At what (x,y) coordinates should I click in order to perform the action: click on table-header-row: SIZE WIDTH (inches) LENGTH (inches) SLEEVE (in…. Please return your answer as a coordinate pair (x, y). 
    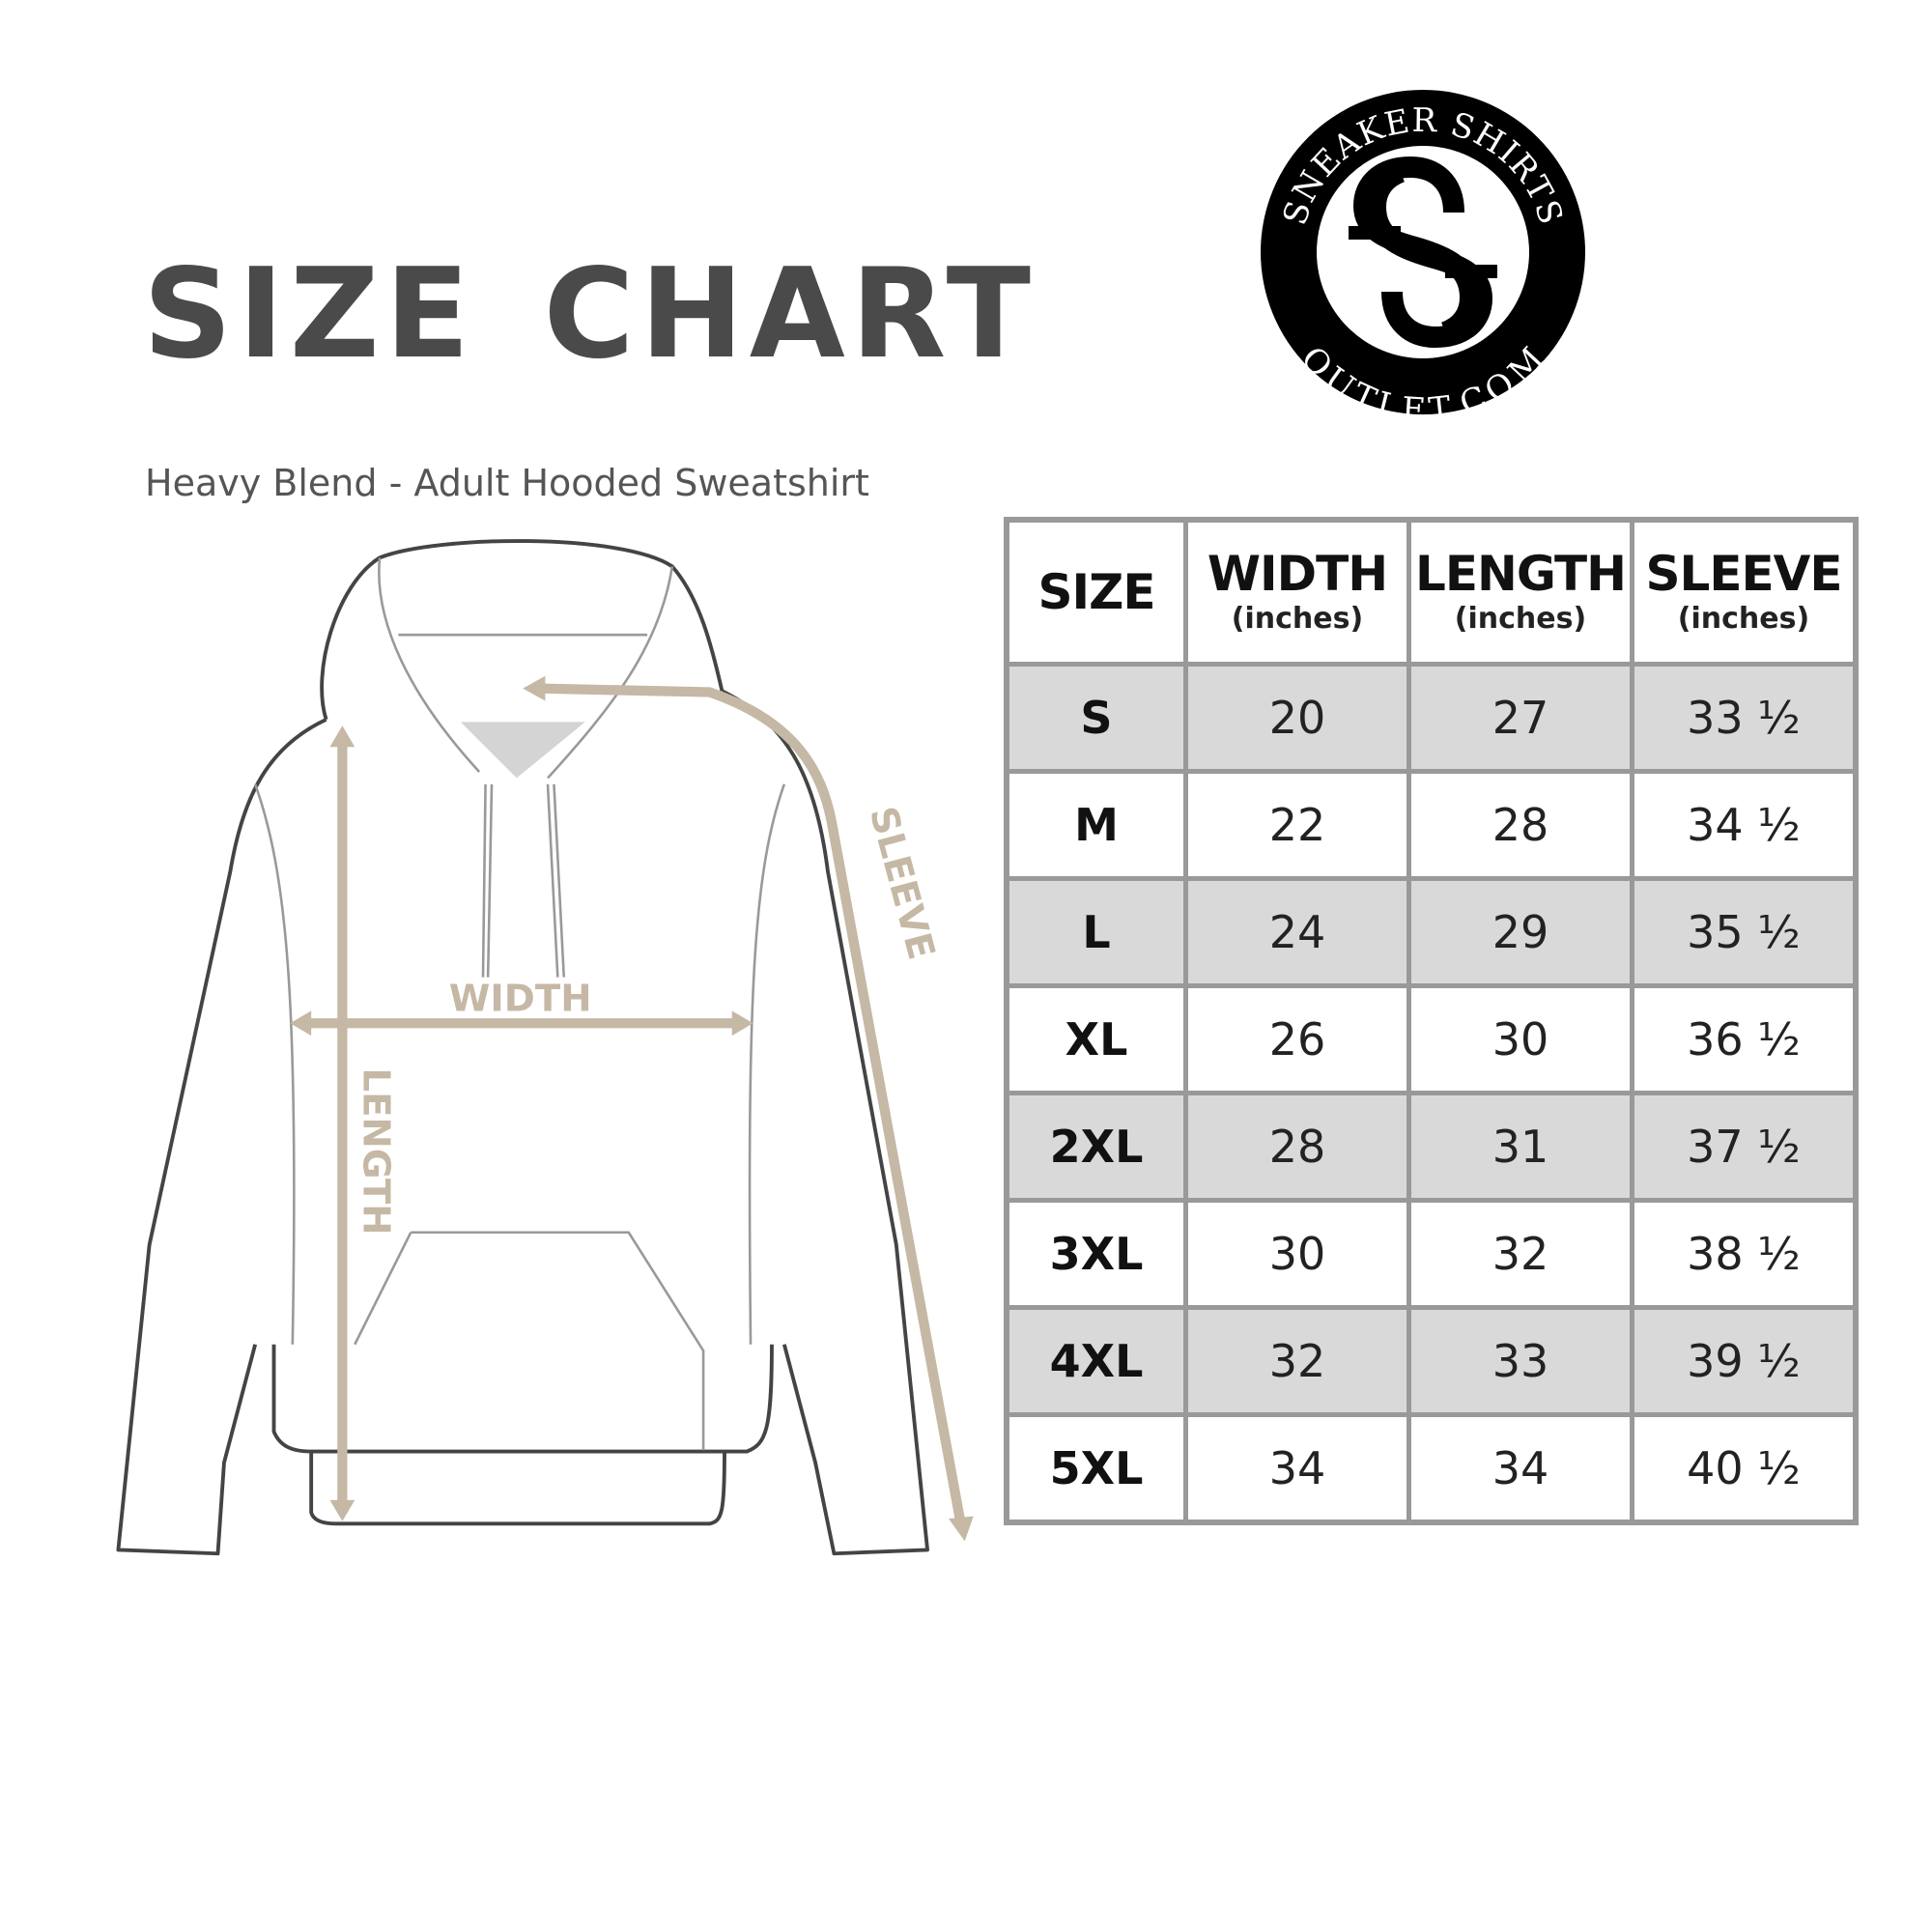
    Looking at the image, I should click on (1431, 592).